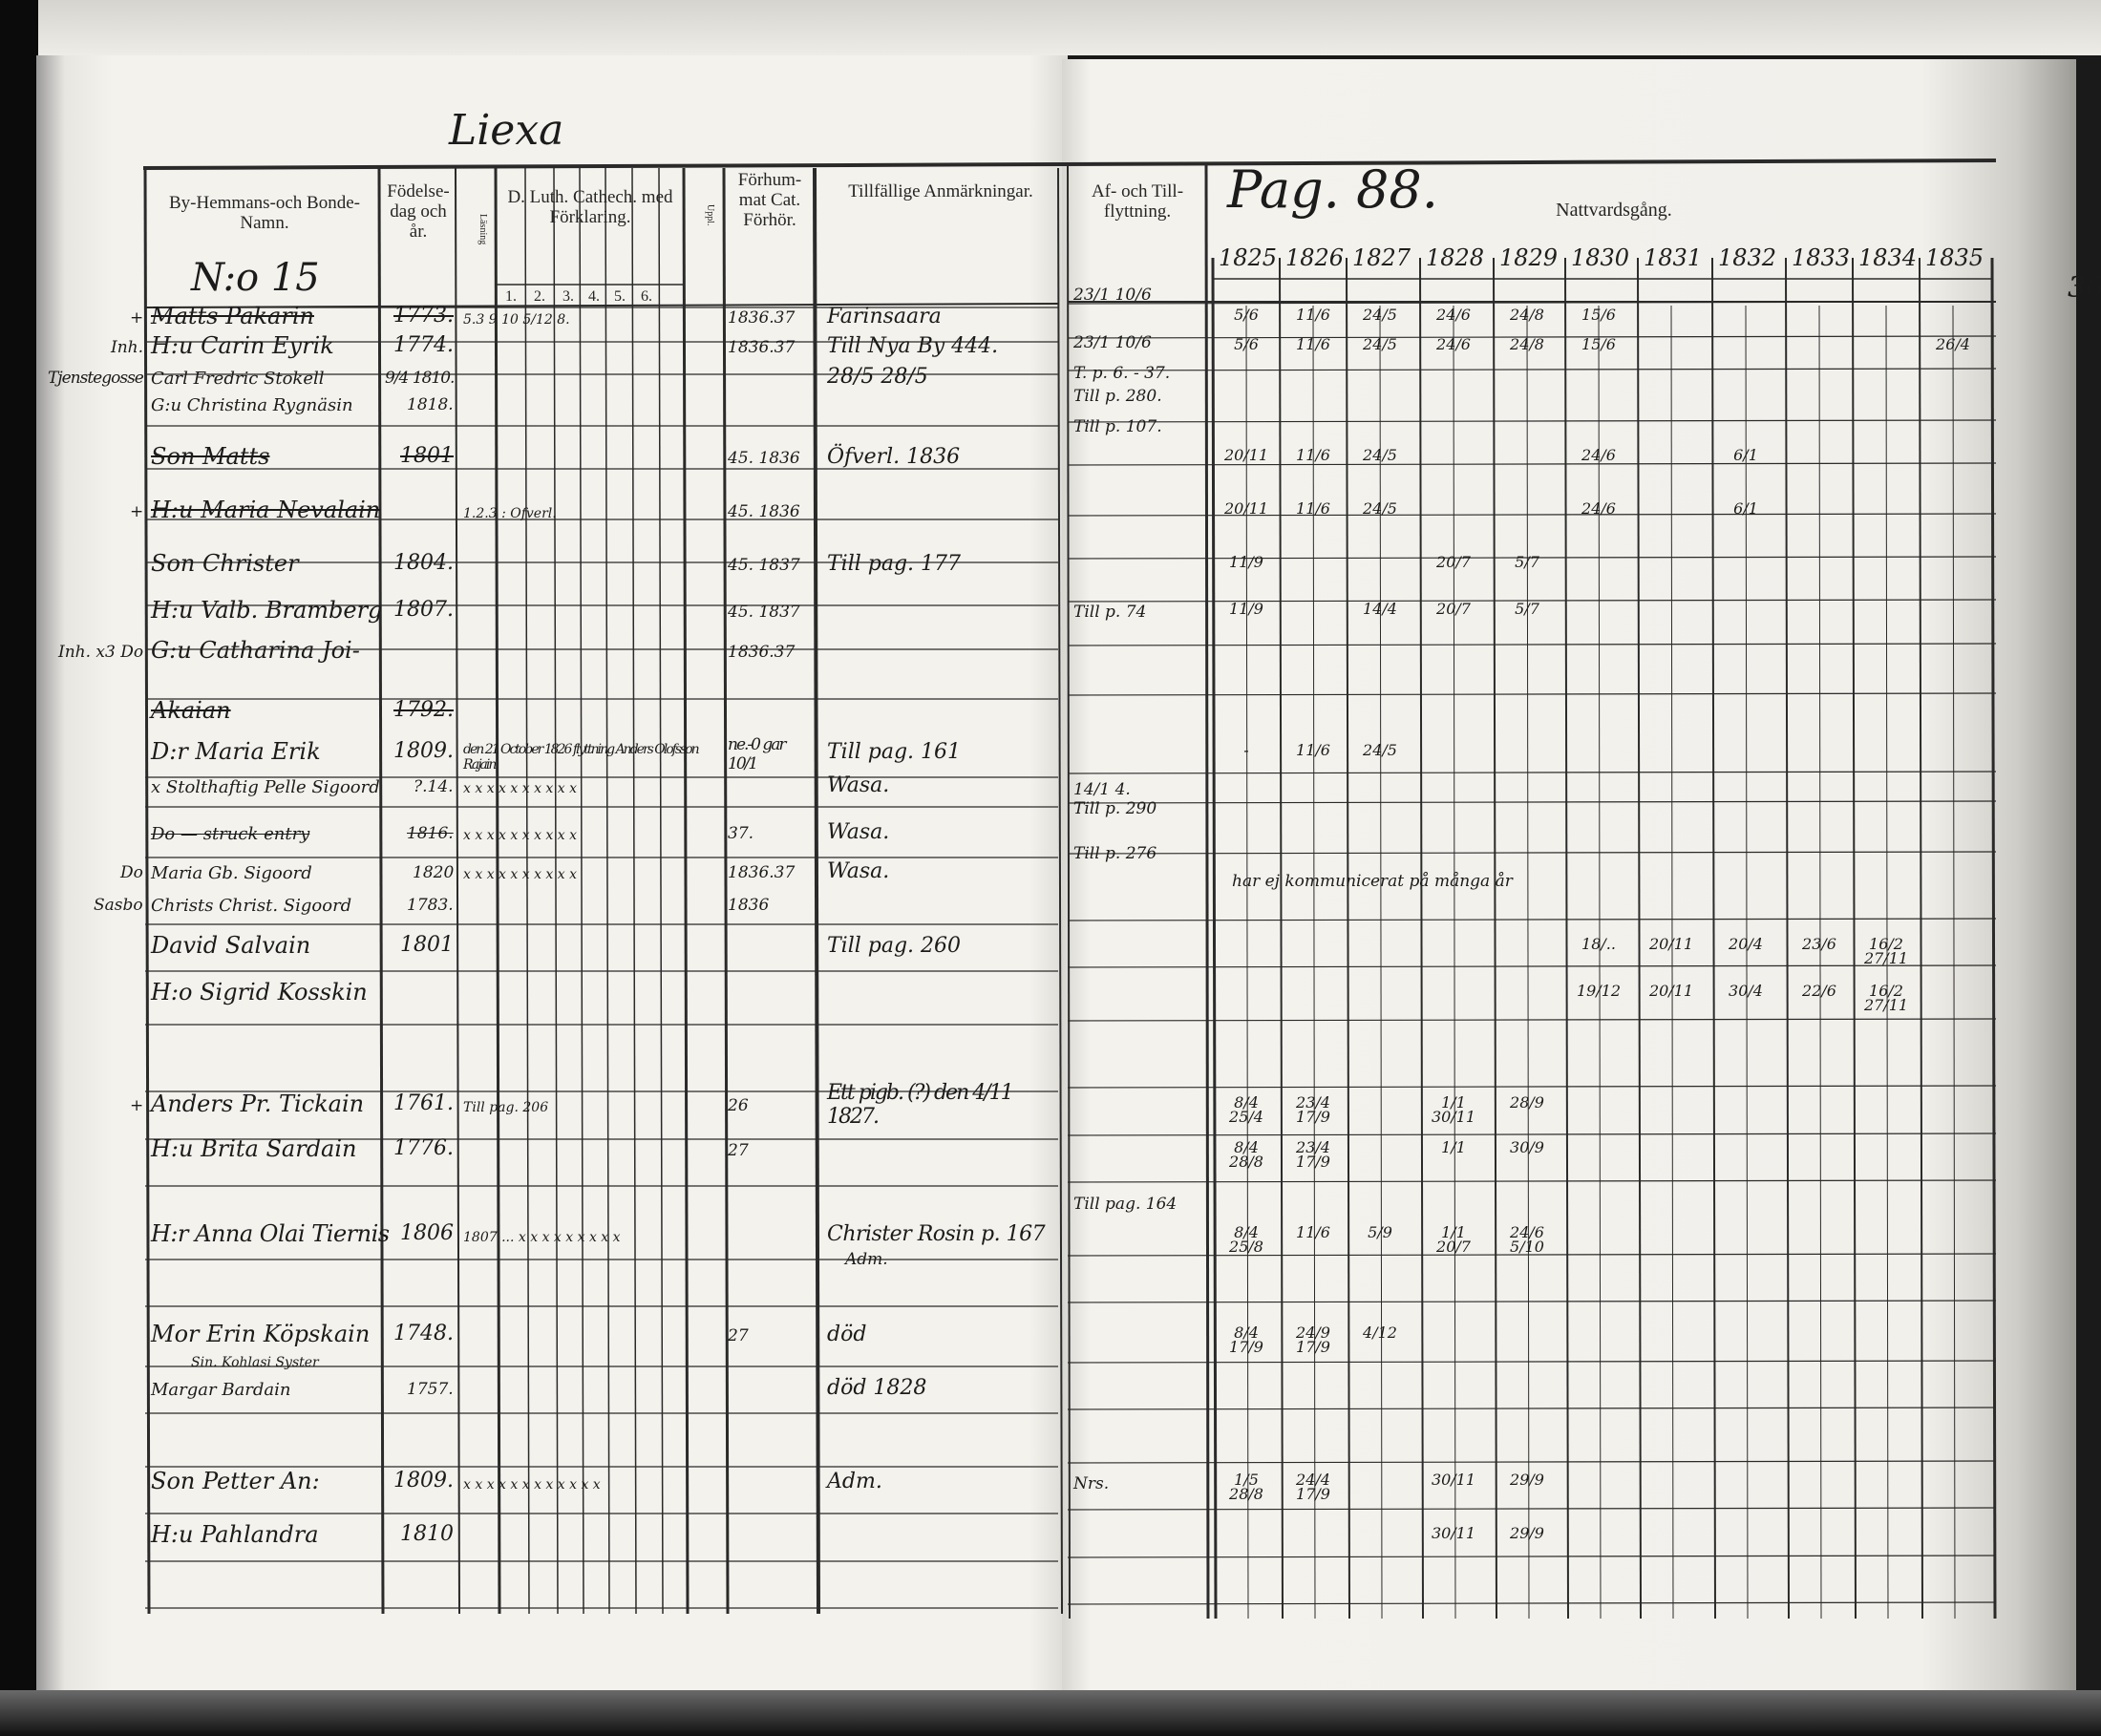 This screenshot has width=2101, height=1736. What do you see at coordinates (255, 1362) in the screenshot?
I see `person-note: Sin. Kohlasi Syster` at bounding box center [255, 1362].